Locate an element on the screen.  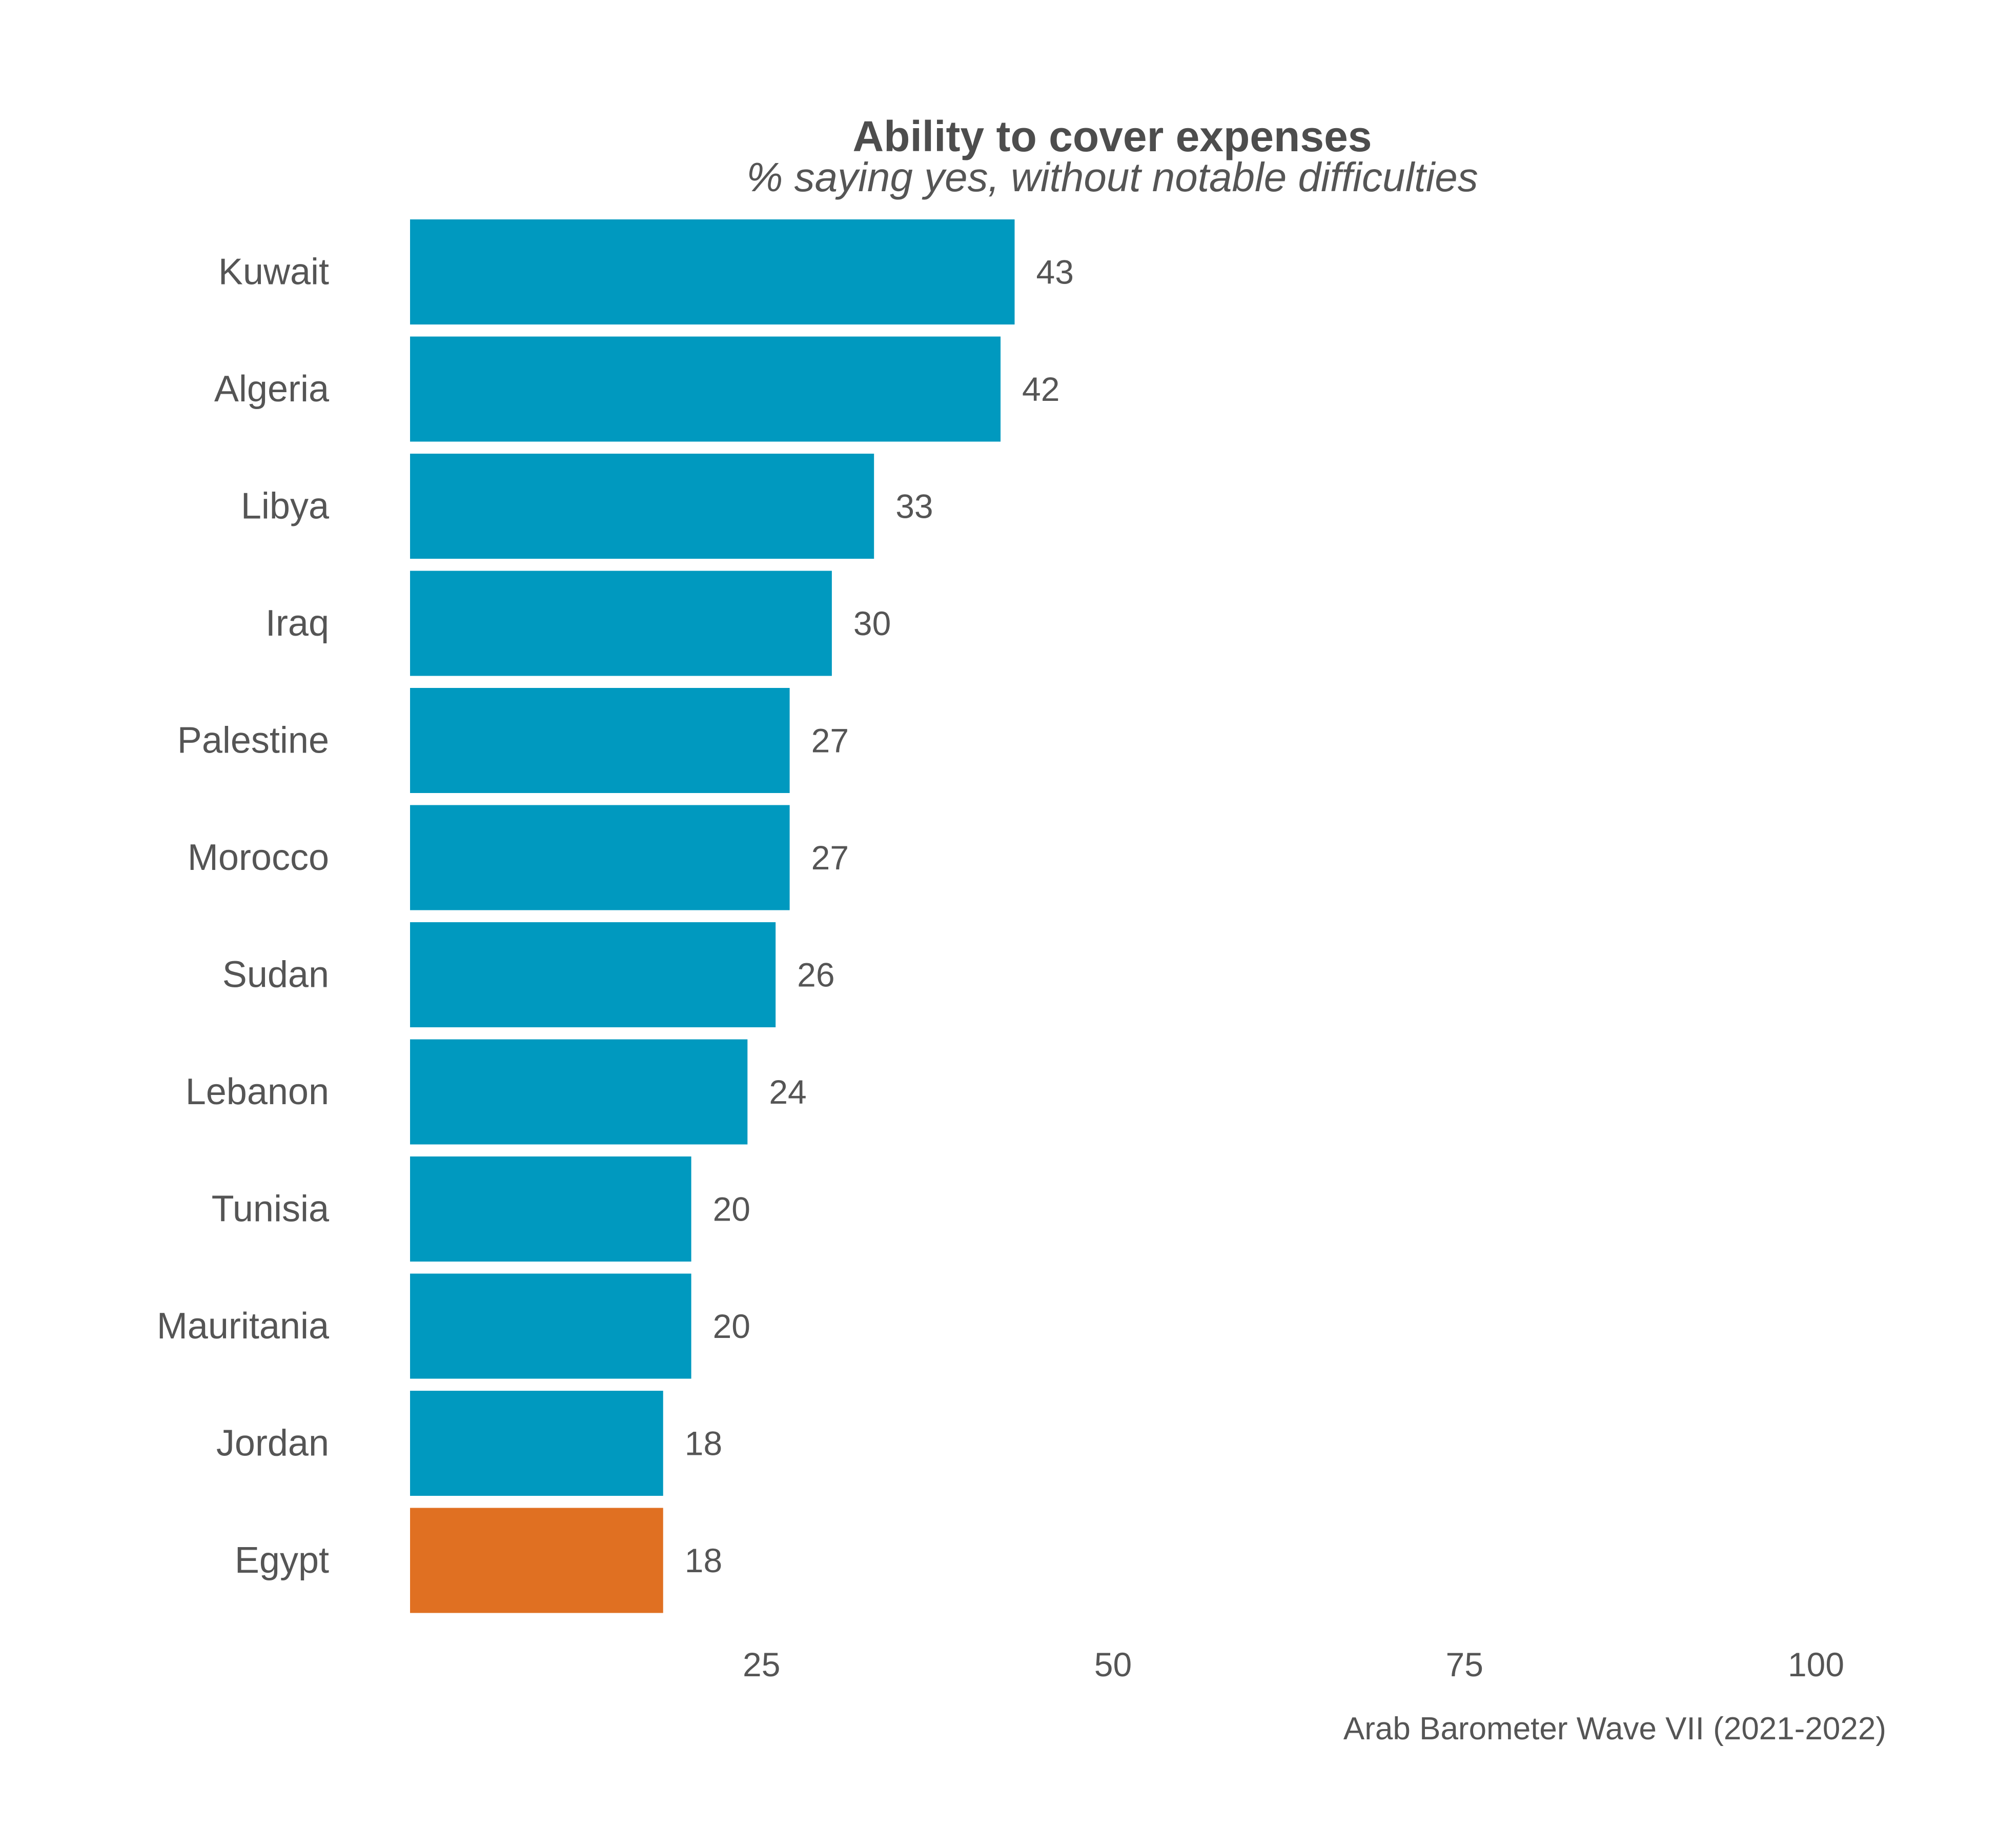
category-label-sudan: Sudan is located at coordinates (275, 975).